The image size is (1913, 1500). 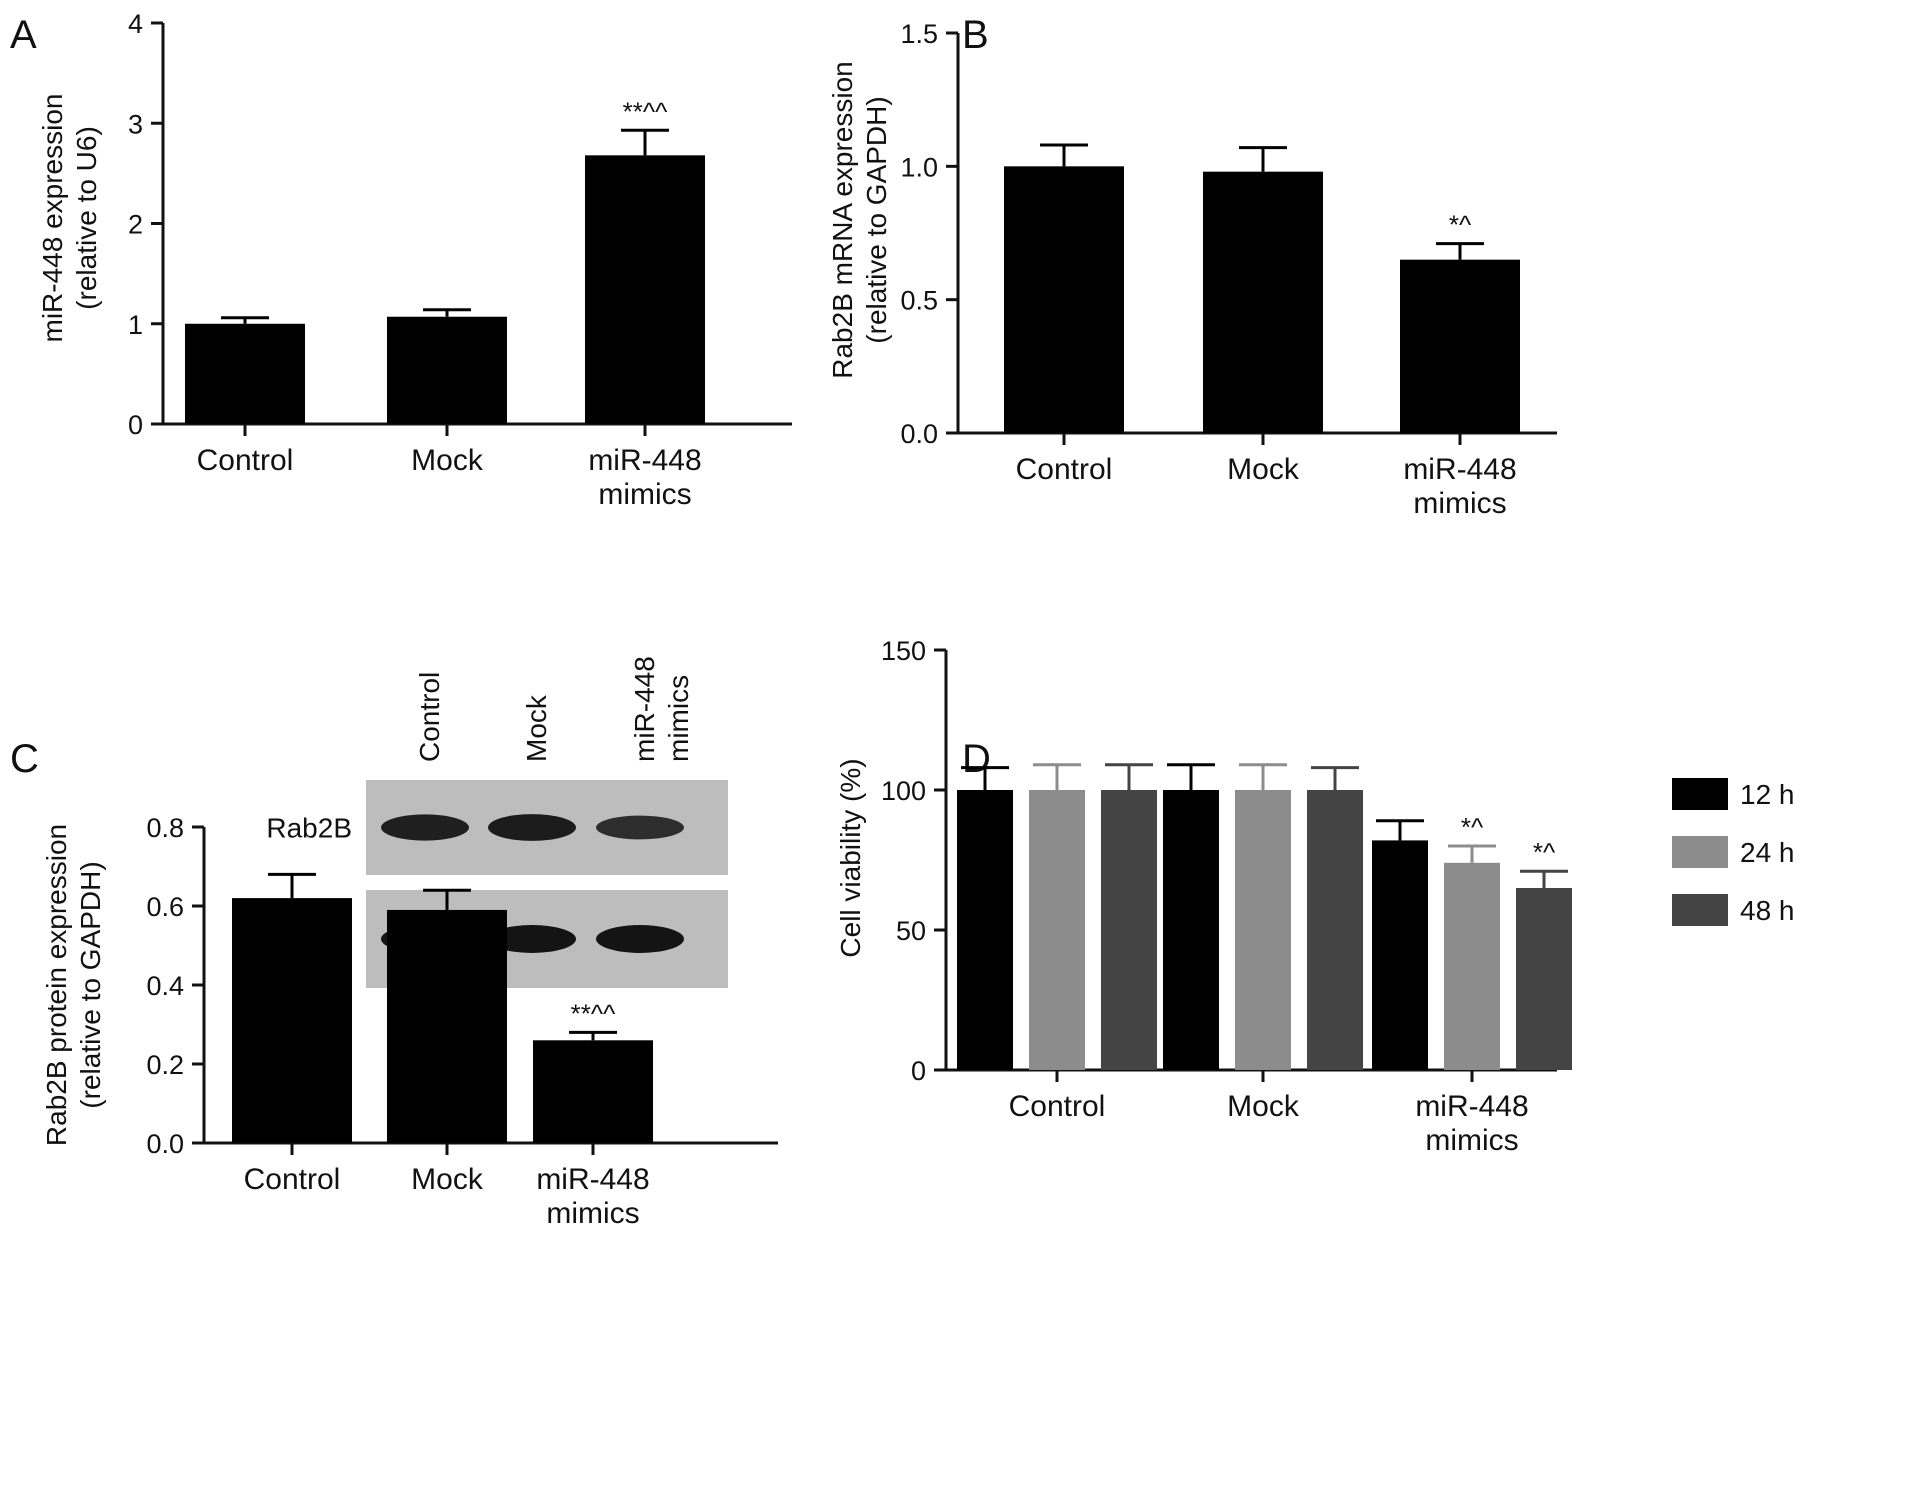 What do you see at coordinates (903, 791) in the screenshot?
I see `y-tick-label: 100` at bounding box center [903, 791].